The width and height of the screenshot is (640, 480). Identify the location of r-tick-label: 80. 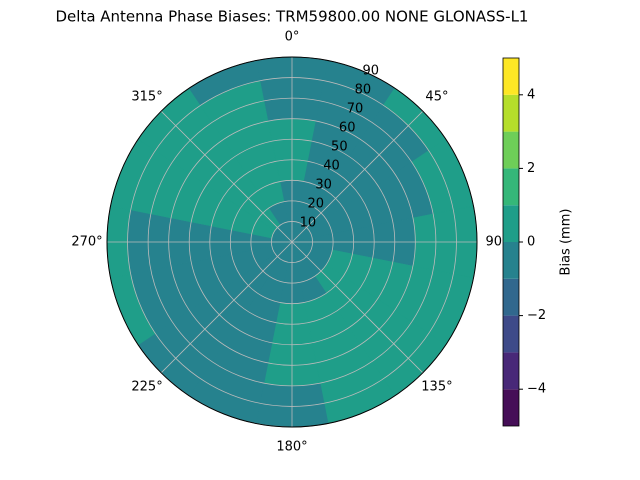
(363, 90).